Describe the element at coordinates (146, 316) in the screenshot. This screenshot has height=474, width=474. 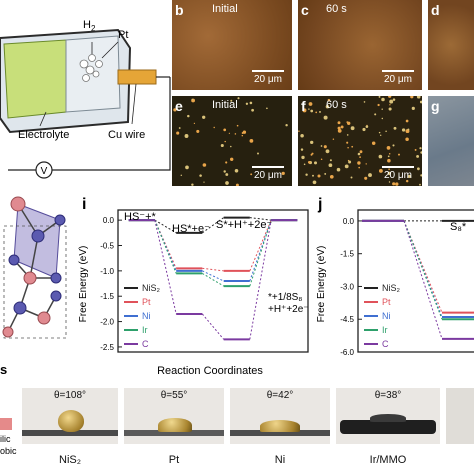
I see `legend-label: Ni` at that location.